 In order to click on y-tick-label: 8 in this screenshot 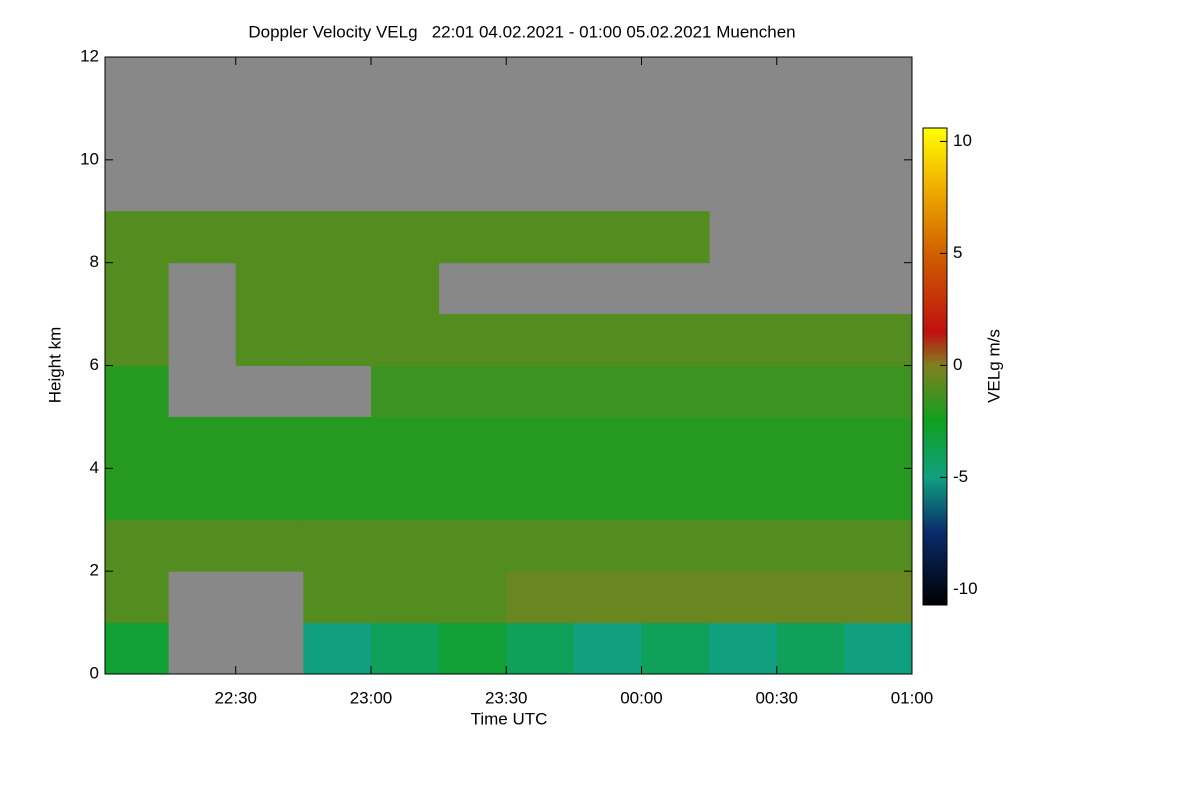, I will do `click(94, 261)`.